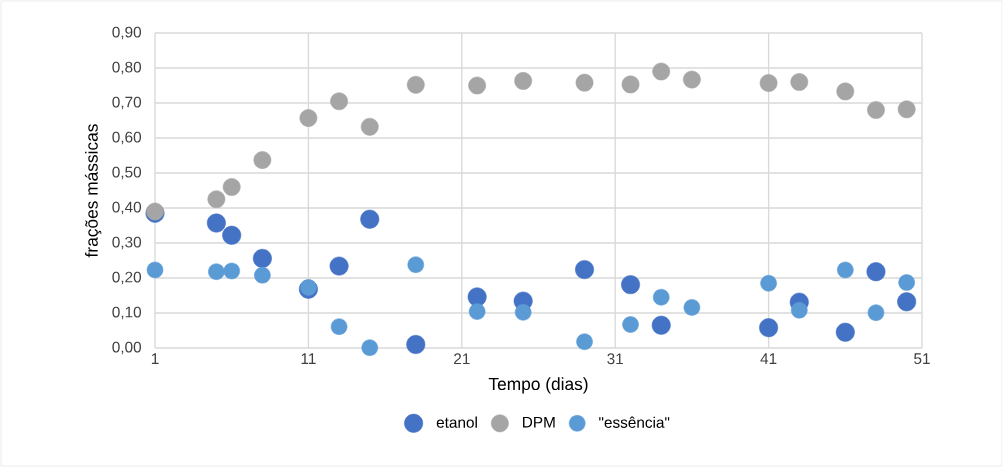 The height and width of the screenshot is (467, 1003). What do you see at coordinates (538, 385) in the screenshot?
I see `x-axis-title: Tempo (dias)` at bounding box center [538, 385].